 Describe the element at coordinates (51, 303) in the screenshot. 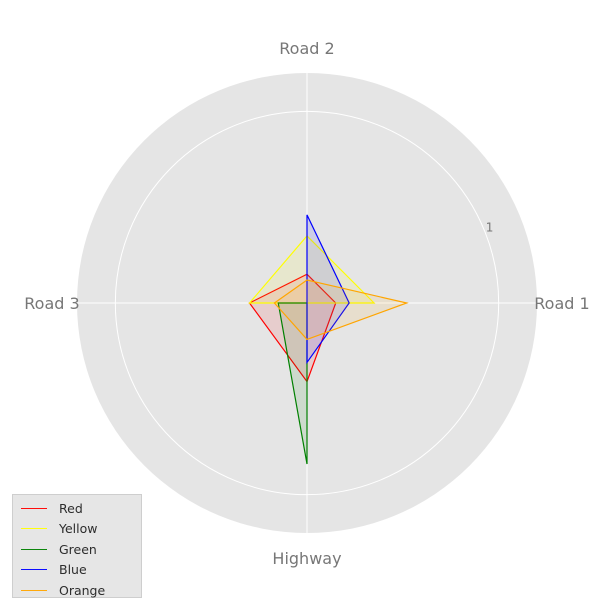

I see `axis-label: Road 3` at that location.